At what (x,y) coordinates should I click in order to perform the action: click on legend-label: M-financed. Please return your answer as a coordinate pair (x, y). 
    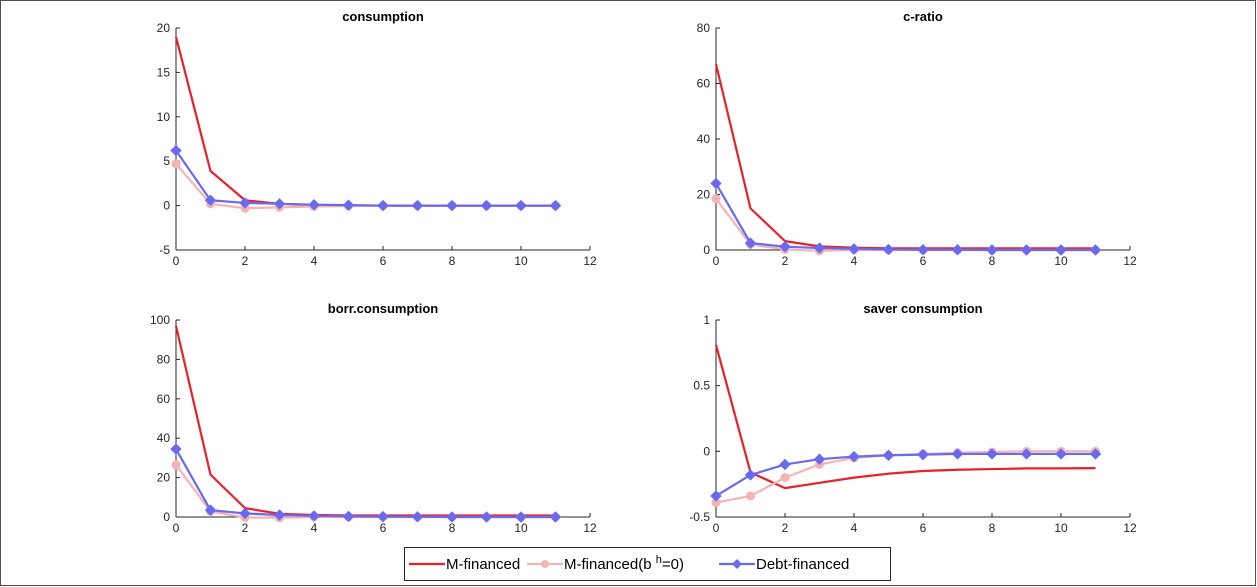
    Looking at the image, I should click on (483, 564).